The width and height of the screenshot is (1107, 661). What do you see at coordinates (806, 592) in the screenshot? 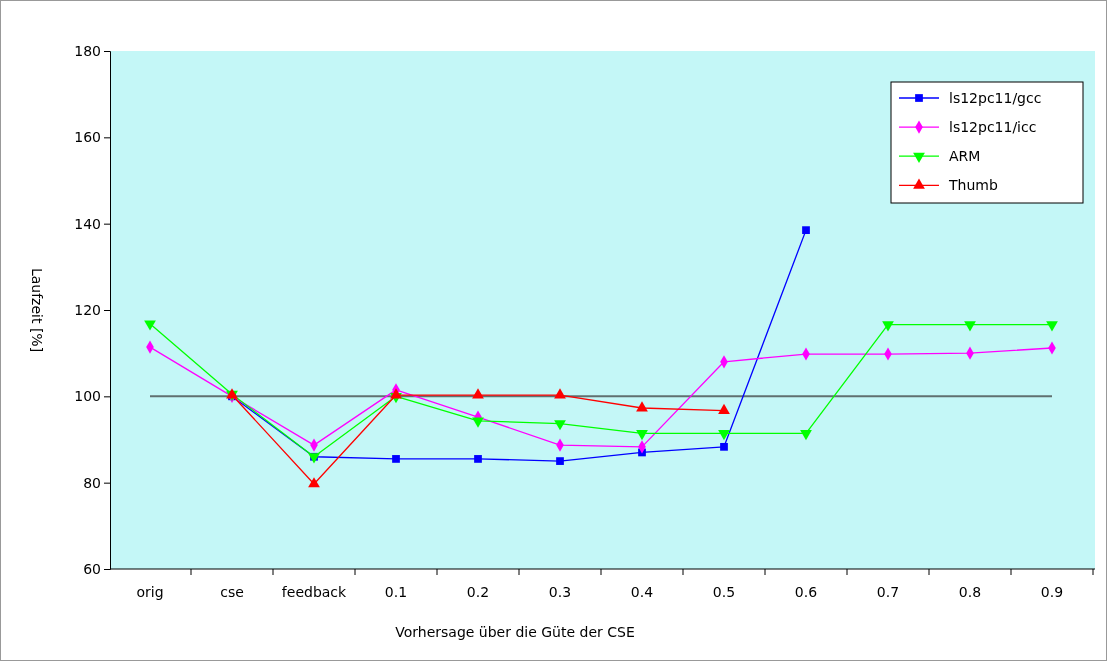
I see `x-tick-label: 0.6` at bounding box center [806, 592].